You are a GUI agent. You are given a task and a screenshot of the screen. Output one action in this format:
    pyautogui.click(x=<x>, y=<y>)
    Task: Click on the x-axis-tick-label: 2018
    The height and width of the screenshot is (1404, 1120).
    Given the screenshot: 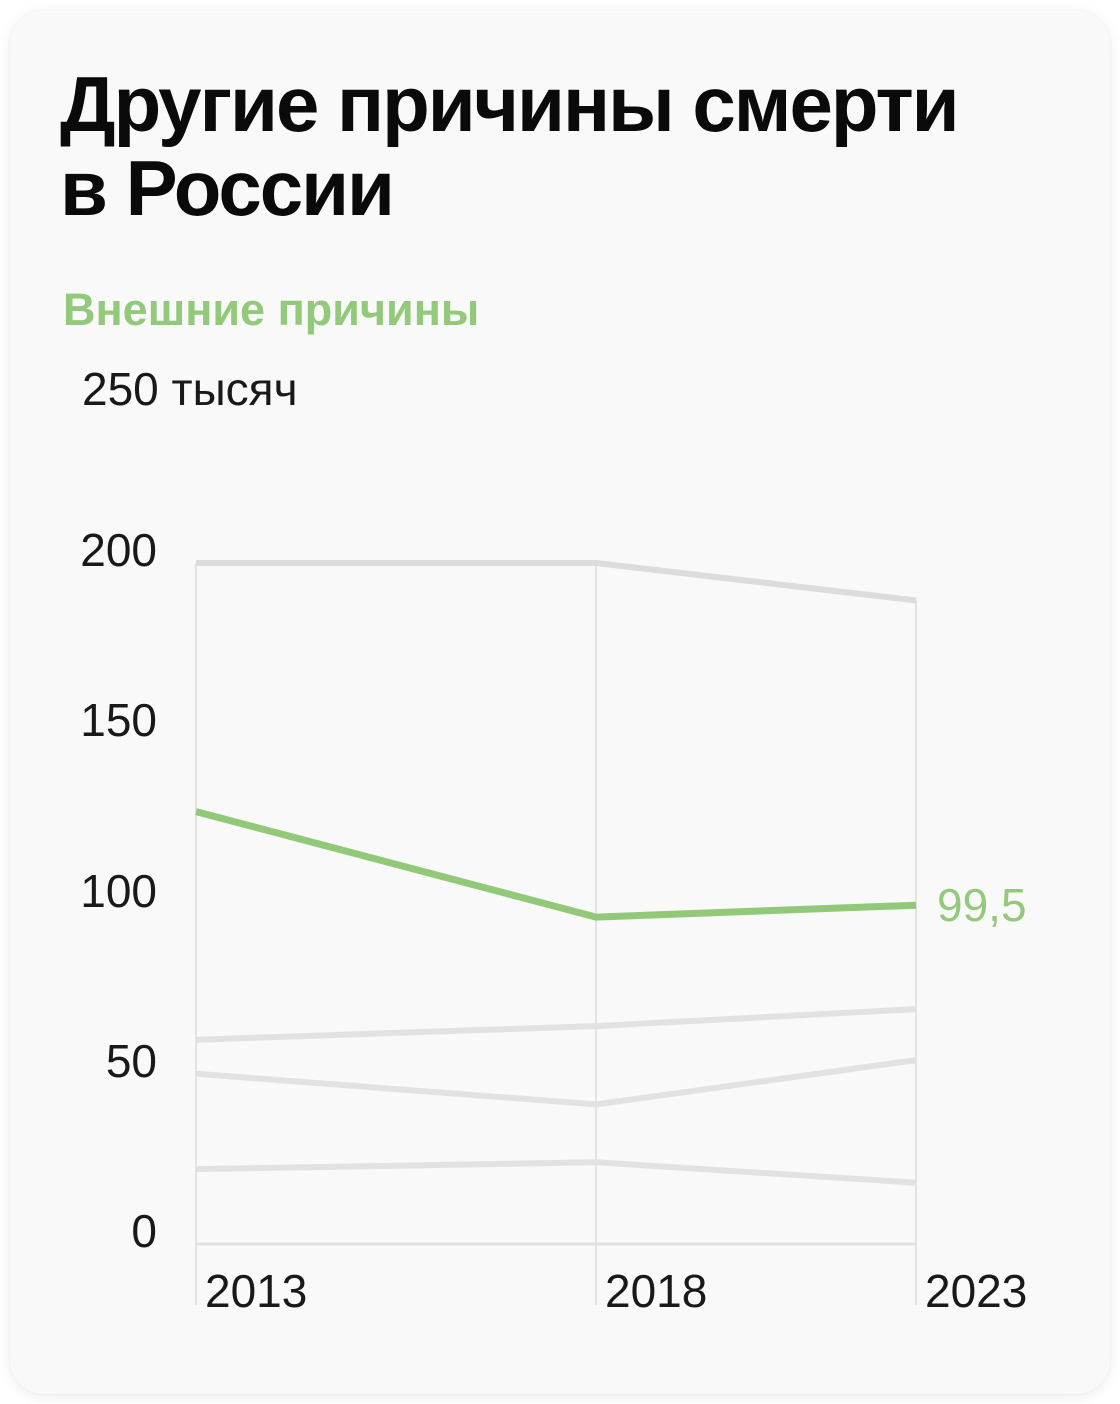 What is the action you would take?
    pyautogui.click(x=656, y=1291)
    